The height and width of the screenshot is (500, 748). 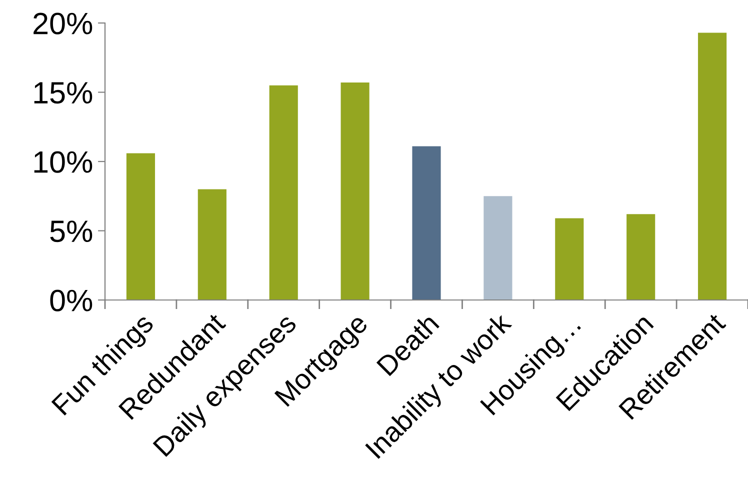 I want to click on y-tick-label: 20%, so click(x=63, y=23).